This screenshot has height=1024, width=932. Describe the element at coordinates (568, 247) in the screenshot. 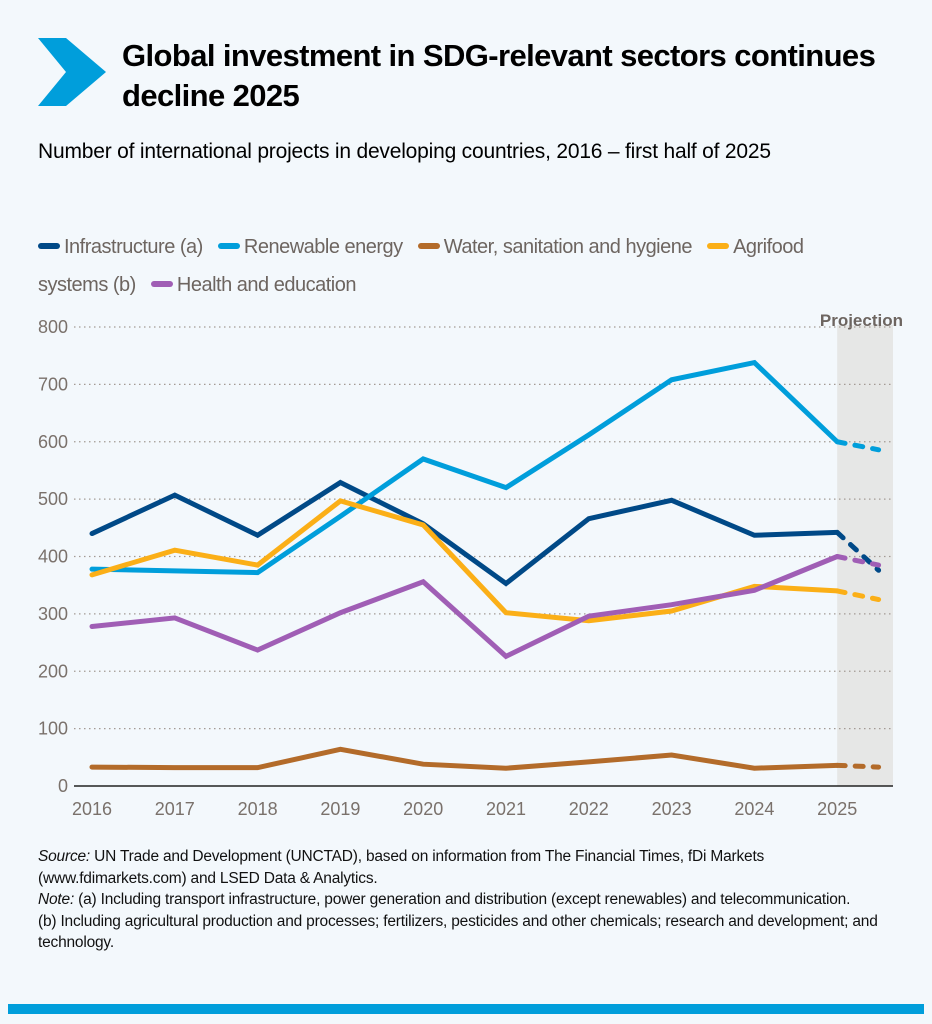

I see `legend-label: Water, sanitation and hygiene` at that location.